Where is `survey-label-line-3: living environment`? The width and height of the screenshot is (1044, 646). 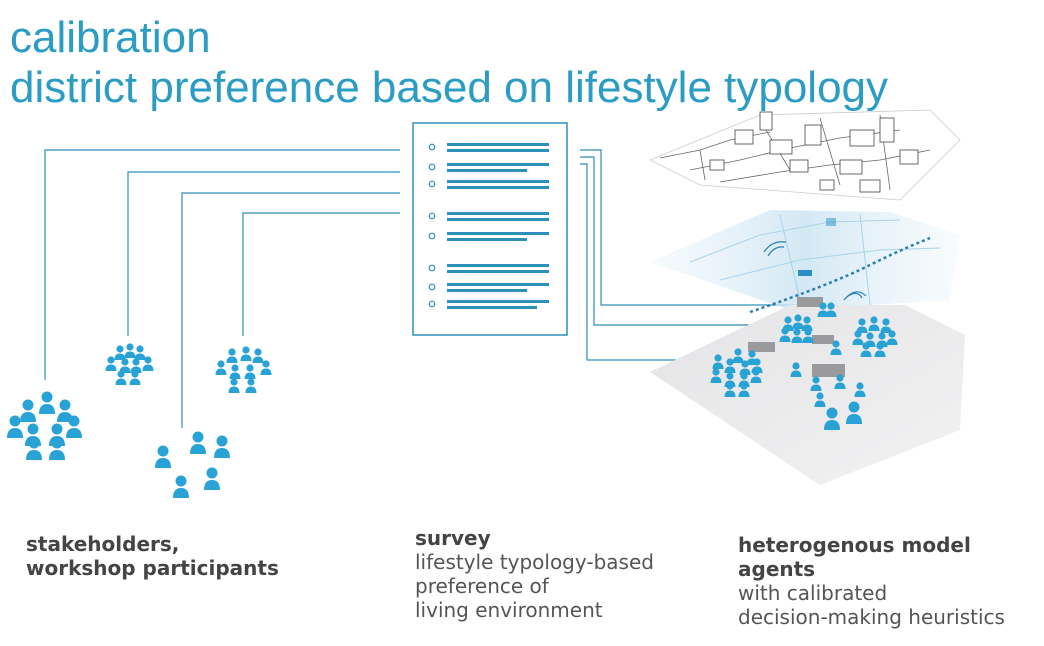
survey-label-line-3: living environment is located at coordinates (509, 610).